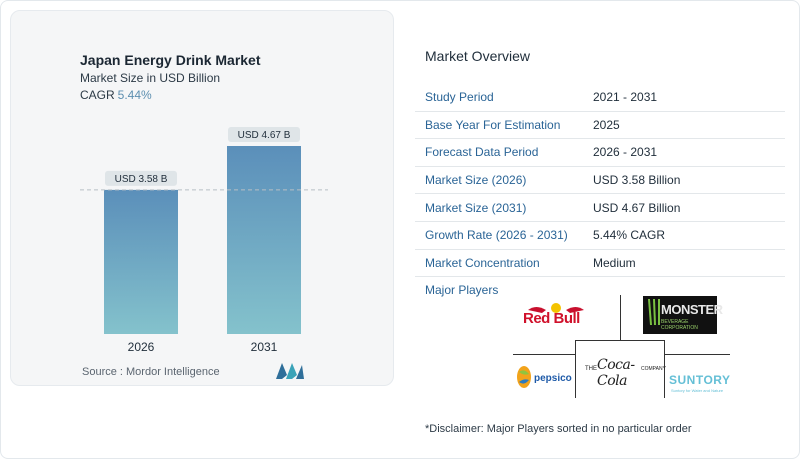 The width and height of the screenshot is (800, 459). Describe the element at coordinates (692, 309) in the screenshot. I see `monster-wordmark: MONSTER` at that location.